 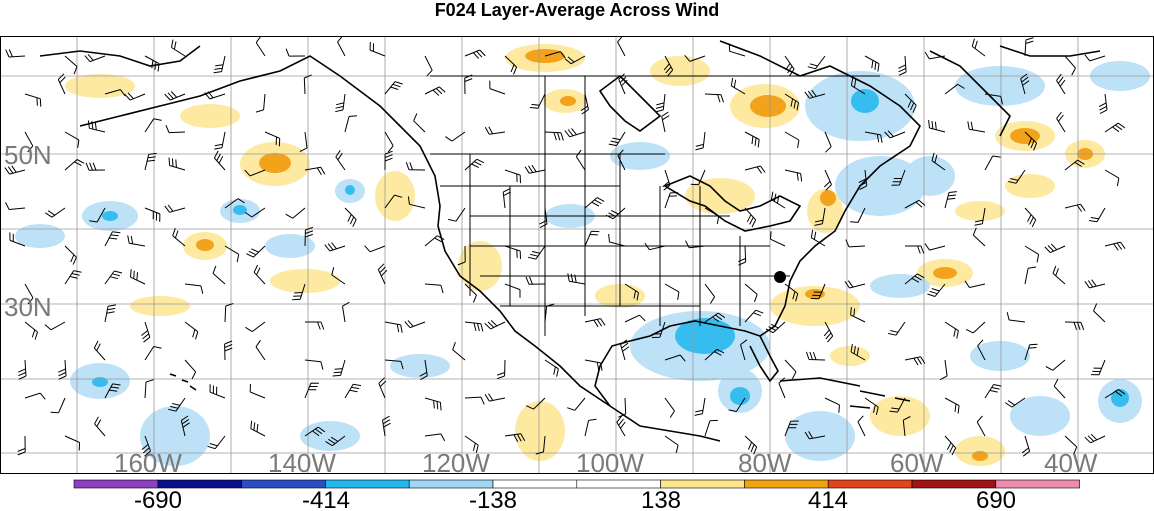 I want to click on longitude-labels: 160W 140W 120W 100W 80W 60W 40W, so click(x=606, y=461).